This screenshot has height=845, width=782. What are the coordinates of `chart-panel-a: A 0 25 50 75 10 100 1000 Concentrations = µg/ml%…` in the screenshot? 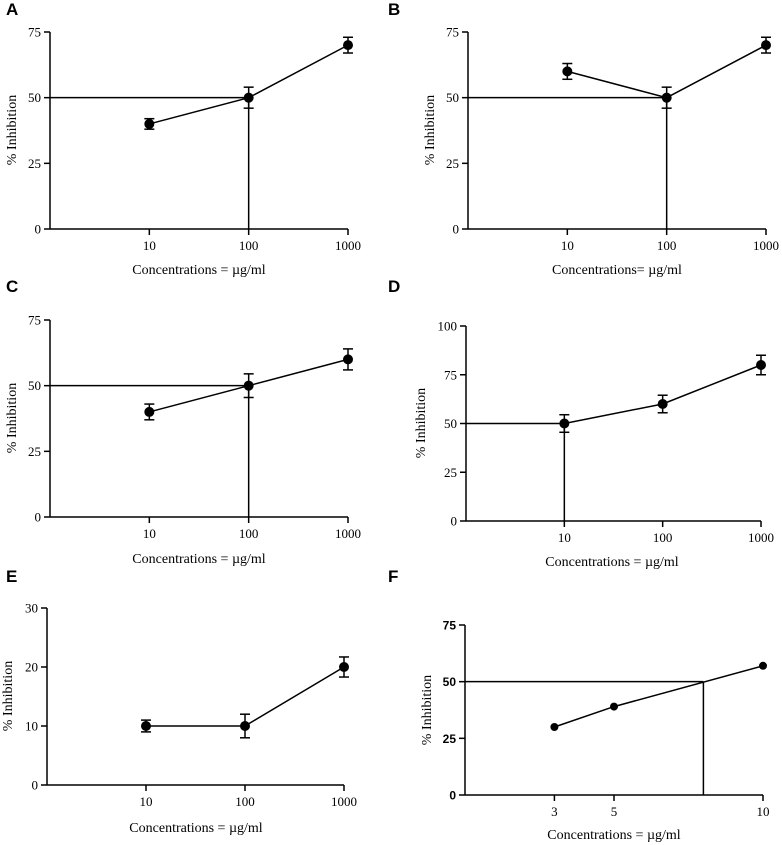 It's located at (183, 139).